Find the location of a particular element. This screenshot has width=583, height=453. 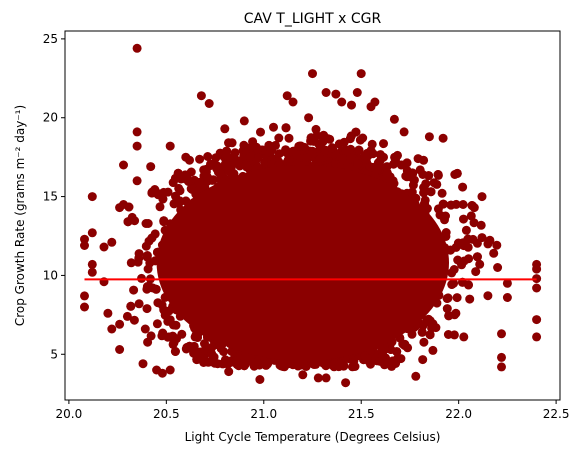

y-tick-label: 15 is located at coordinates (50, 197).